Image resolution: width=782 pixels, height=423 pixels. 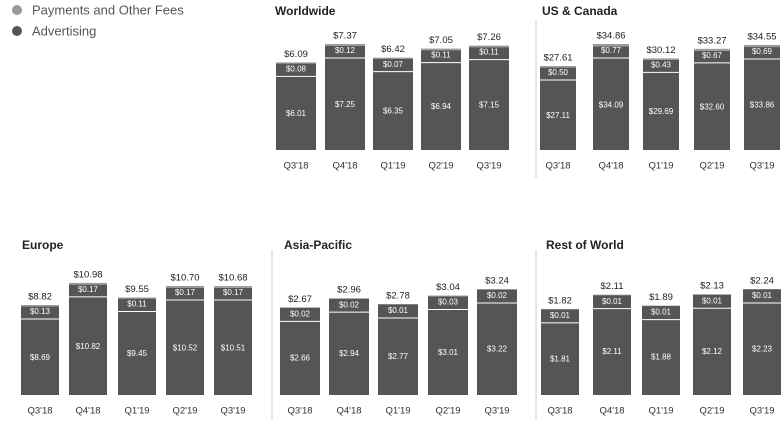 What do you see at coordinates (611, 286) in the screenshot?
I see `total-label: $2.11` at bounding box center [611, 286].